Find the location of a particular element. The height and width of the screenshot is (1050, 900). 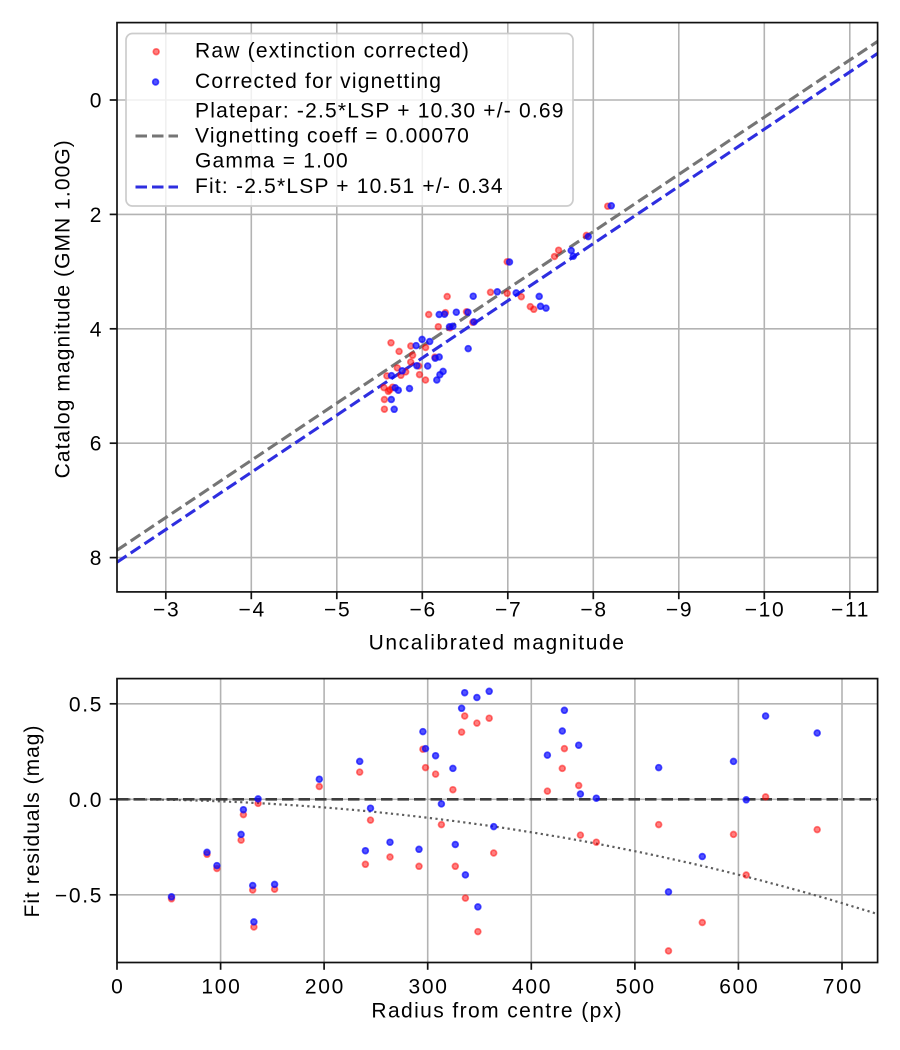

svg-text: 300 is located at coordinates (429, 987).